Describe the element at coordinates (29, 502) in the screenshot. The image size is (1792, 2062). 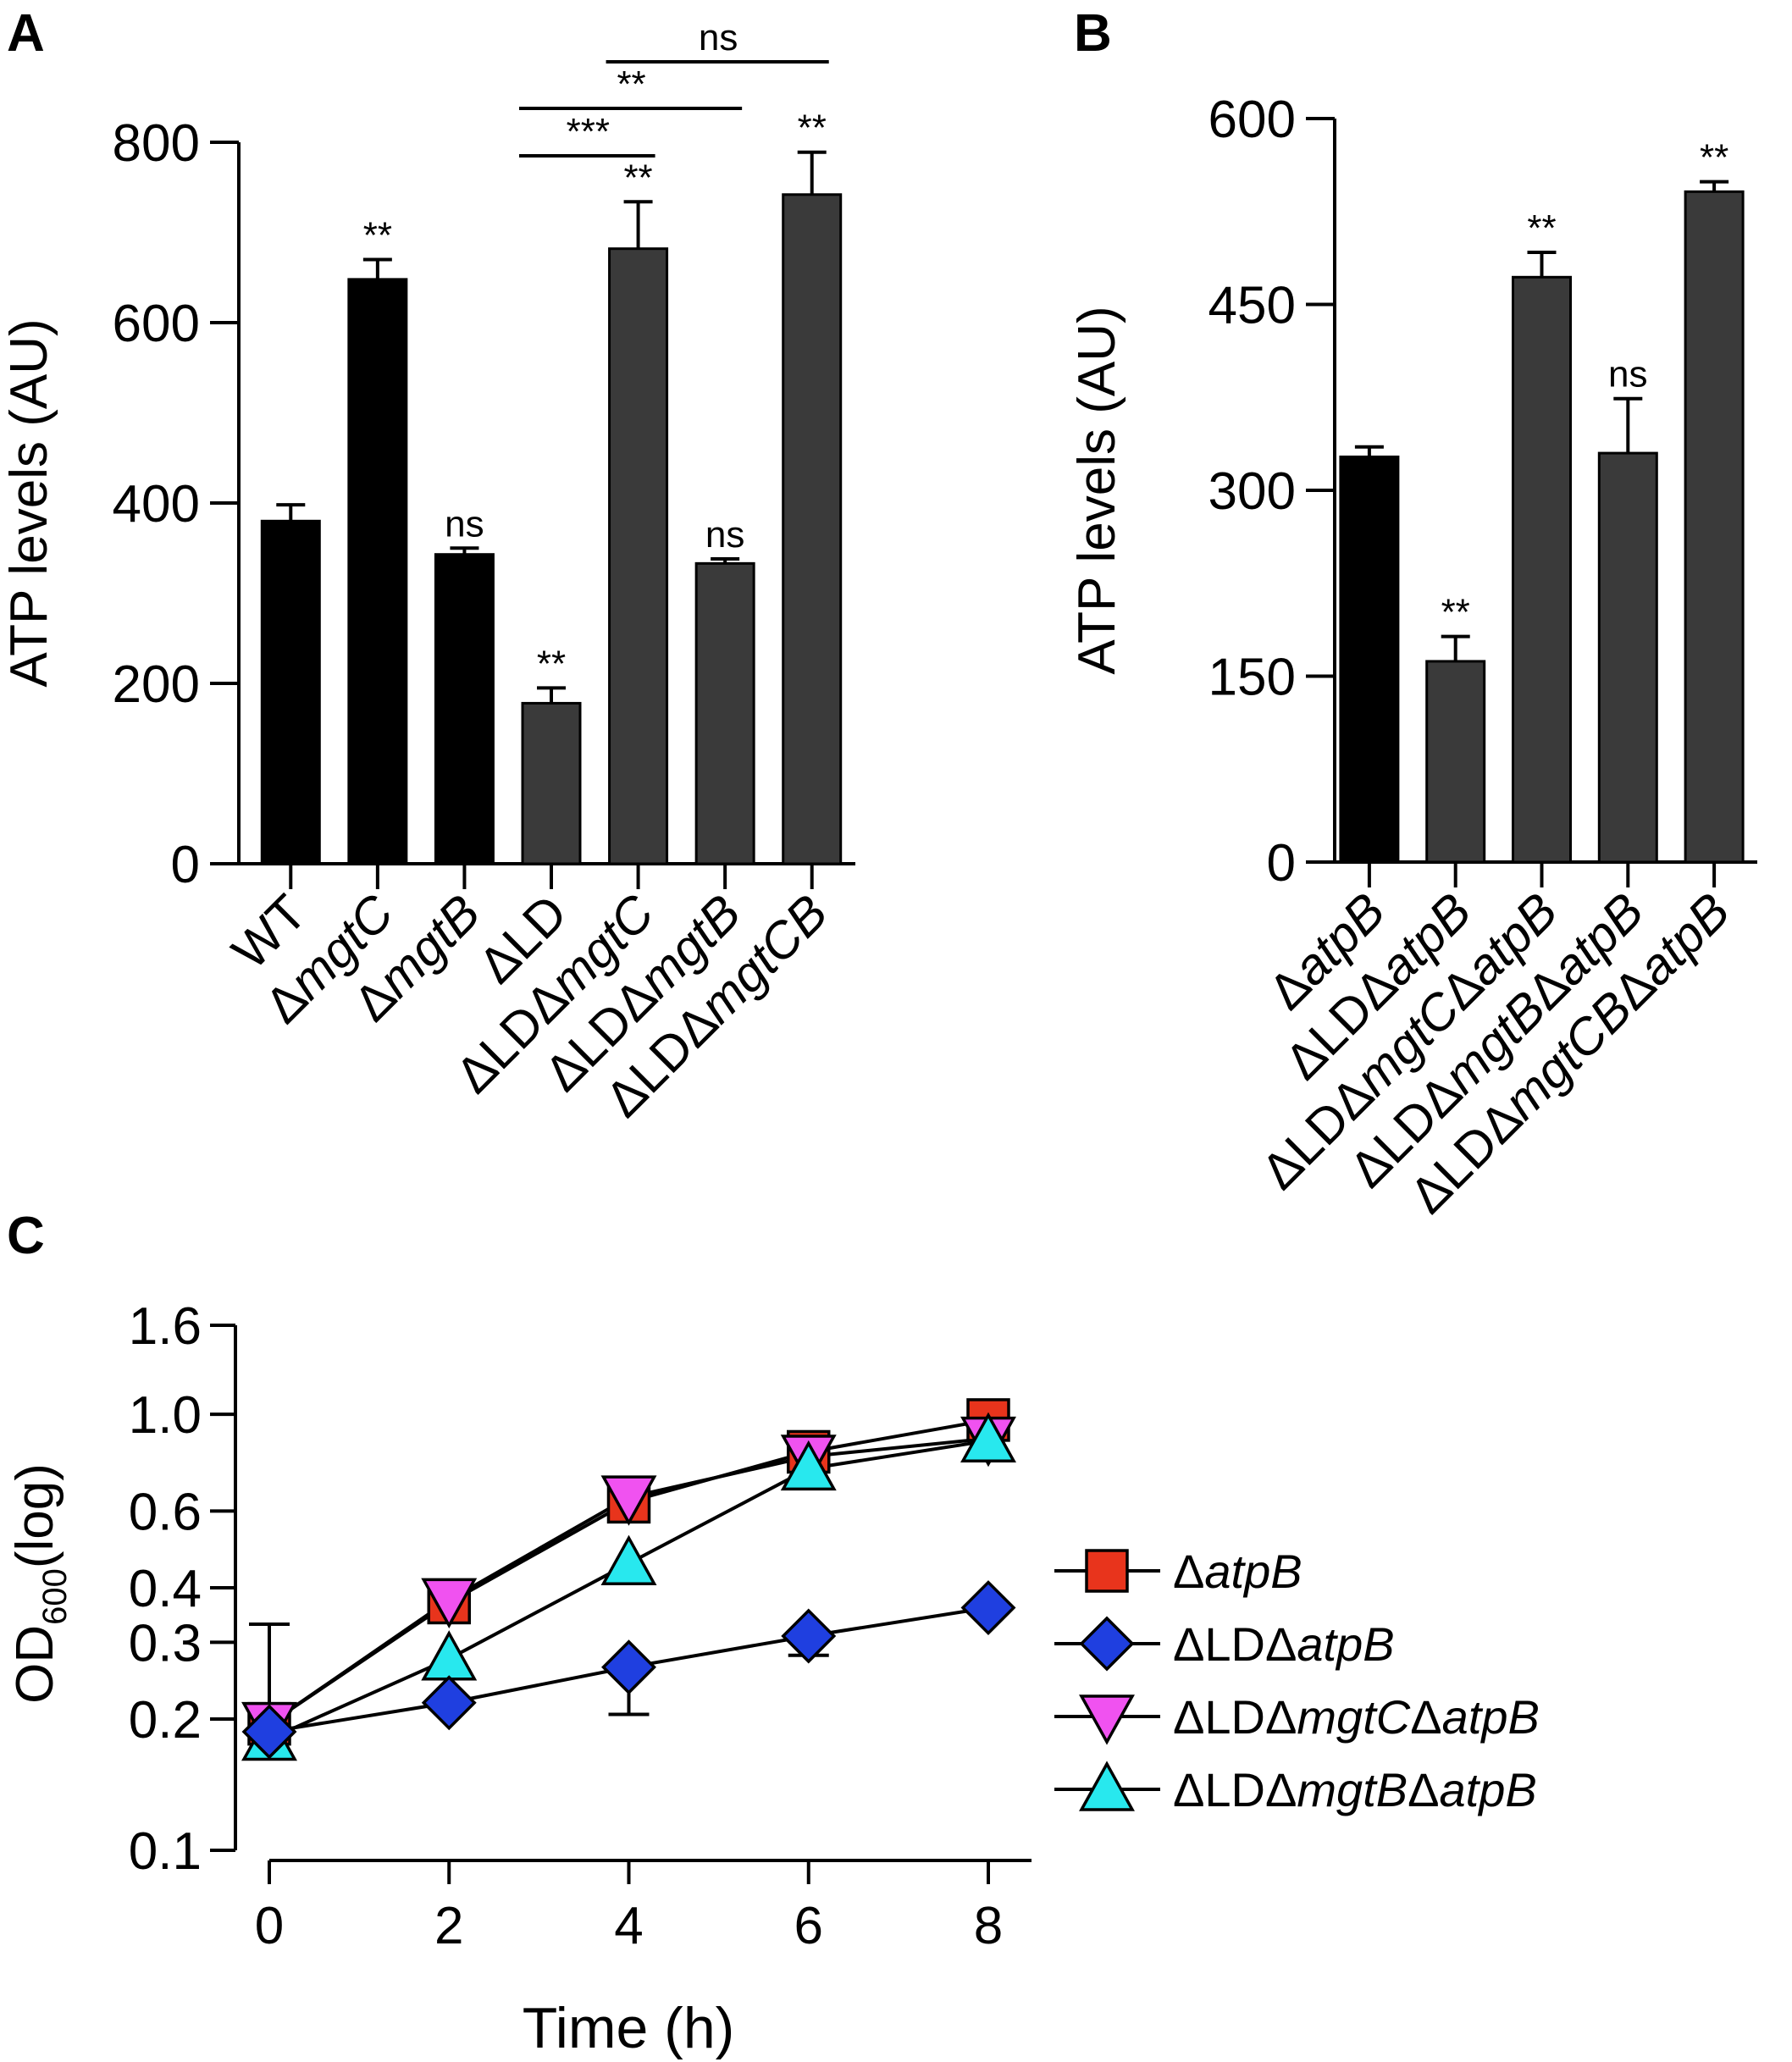
I see `a-y-label: ATP levels (AU)` at that location.